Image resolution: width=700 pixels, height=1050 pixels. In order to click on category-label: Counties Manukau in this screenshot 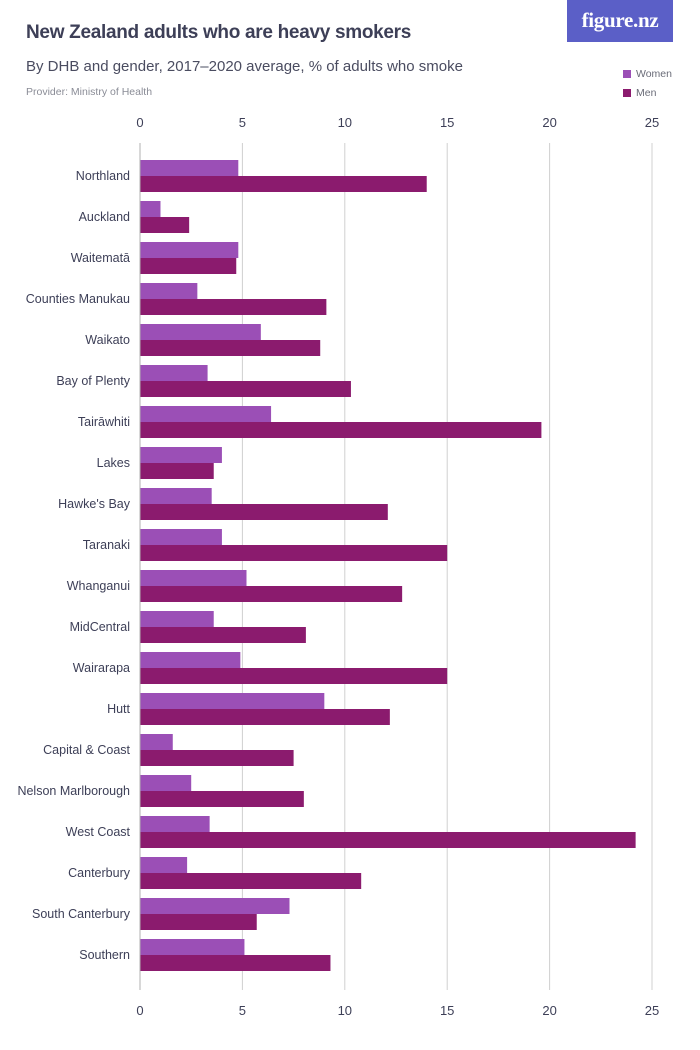, I will do `click(78, 299)`.